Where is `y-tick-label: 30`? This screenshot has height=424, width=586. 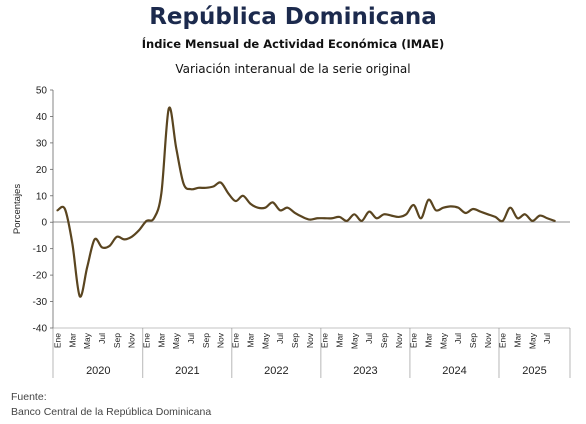
y-tick-label: 30 is located at coordinates (42, 143).